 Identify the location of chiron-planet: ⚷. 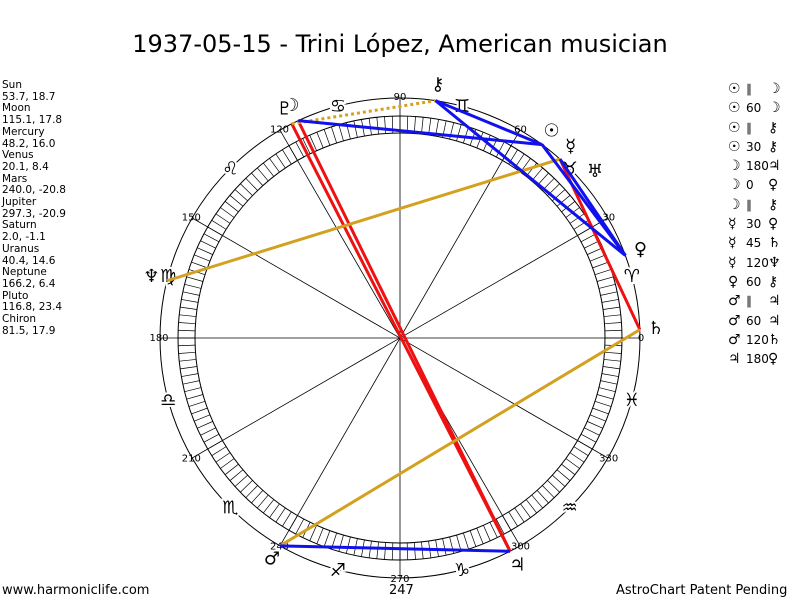
(437, 84).